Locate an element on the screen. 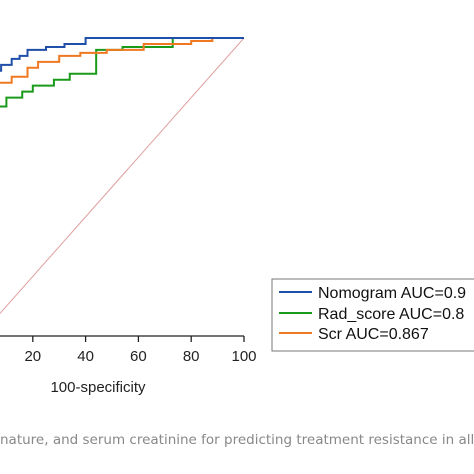  x-axis-title: 100-specificity is located at coordinates (98, 387).